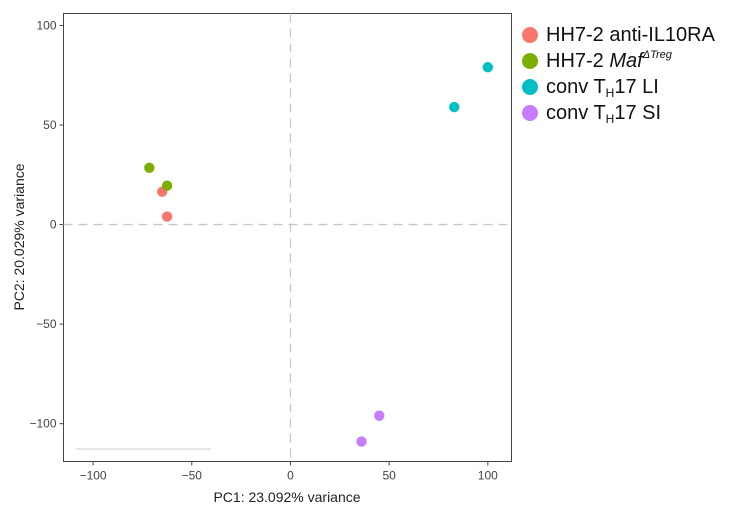 The height and width of the screenshot is (506, 729). What do you see at coordinates (50, 125) in the screenshot?
I see `y-tick-label: 50` at bounding box center [50, 125].